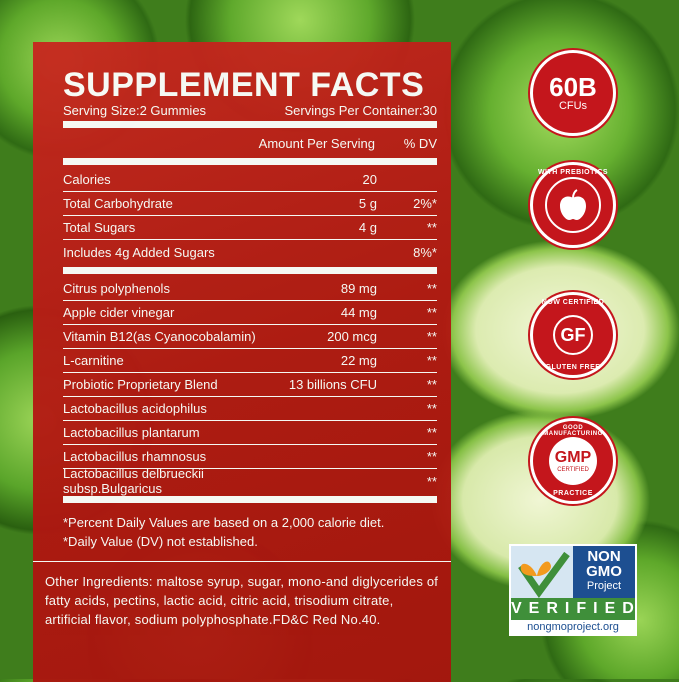  What do you see at coordinates (358, 288) in the screenshot?
I see `nutrient-amount: 89 mg` at bounding box center [358, 288].